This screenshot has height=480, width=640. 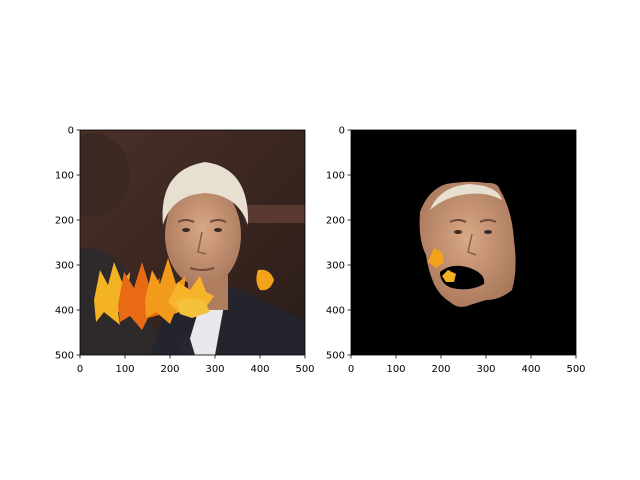 What do you see at coordinates (530, 369) in the screenshot?
I see `right-x-tick-label: 400` at bounding box center [530, 369].